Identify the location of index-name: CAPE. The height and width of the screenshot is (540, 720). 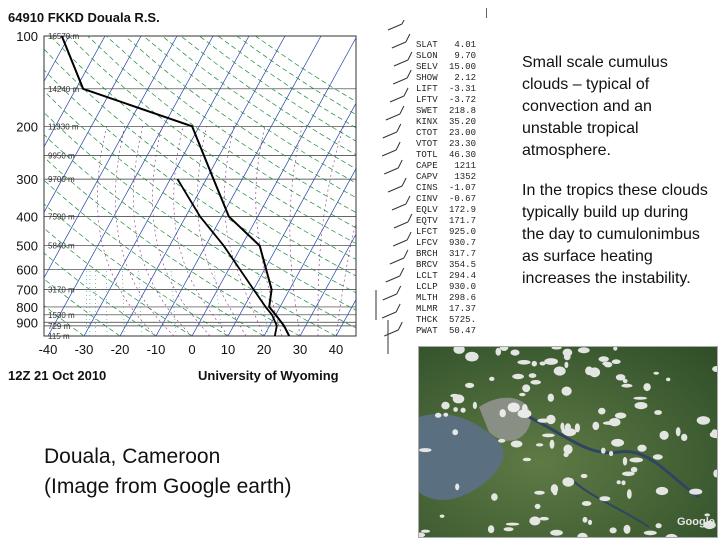
(427, 166).